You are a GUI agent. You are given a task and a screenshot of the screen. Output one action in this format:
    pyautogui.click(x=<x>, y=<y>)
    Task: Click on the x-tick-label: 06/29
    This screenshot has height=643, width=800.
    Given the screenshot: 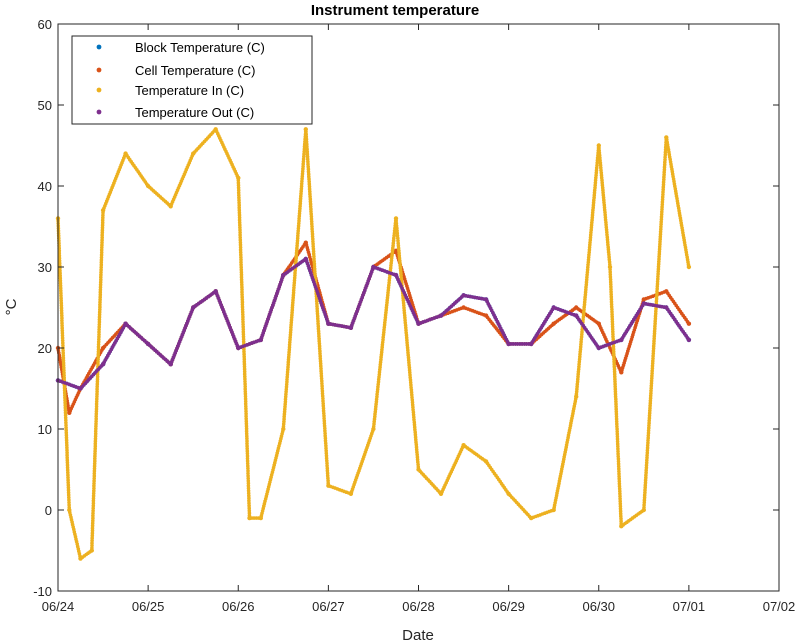 What is the action you would take?
    pyautogui.click(x=508, y=606)
    